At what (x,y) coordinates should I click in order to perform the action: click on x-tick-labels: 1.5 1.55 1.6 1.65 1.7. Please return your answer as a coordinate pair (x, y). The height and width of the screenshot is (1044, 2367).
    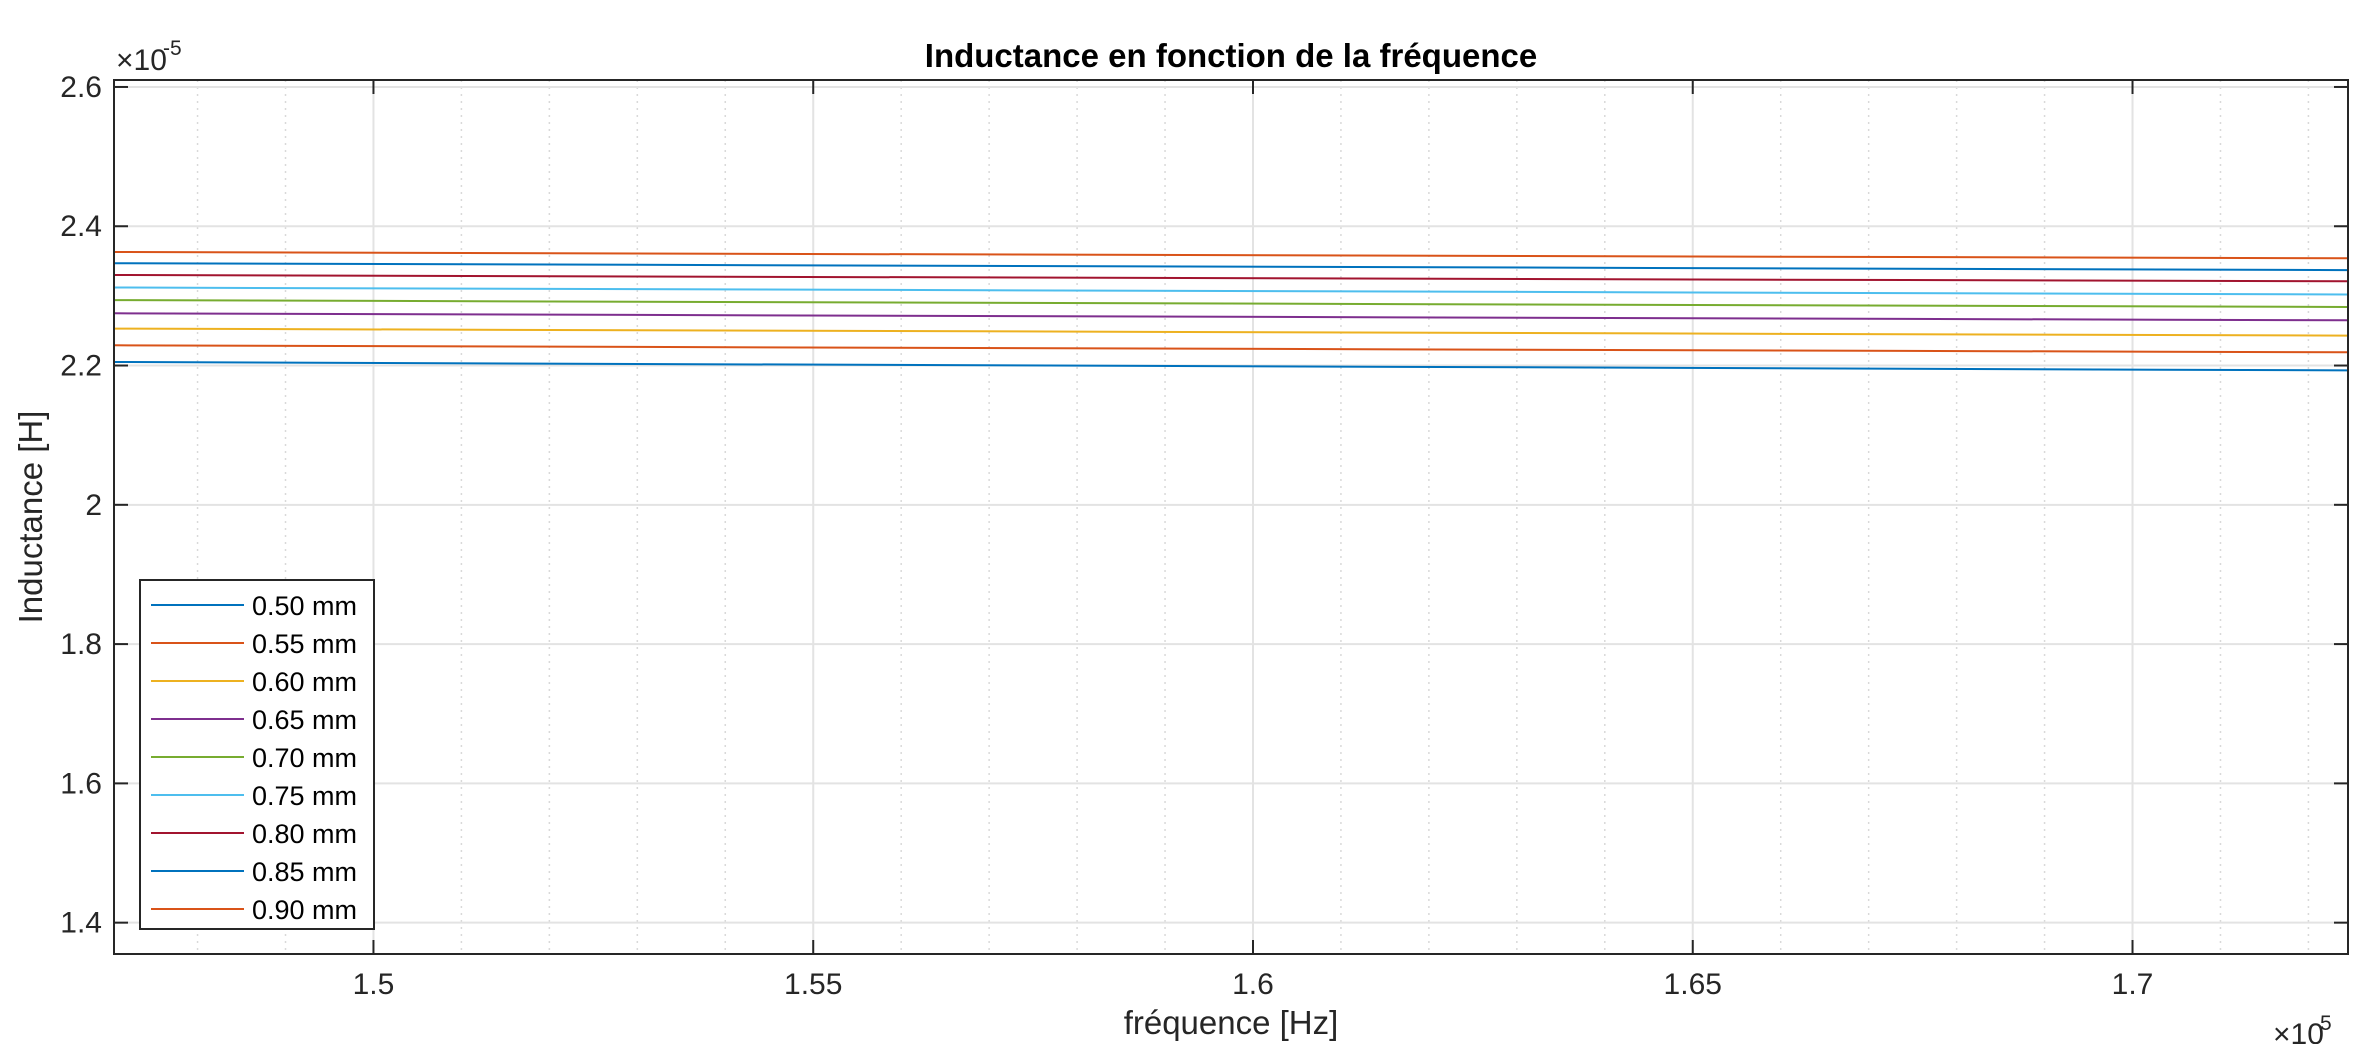
    Looking at the image, I should click on (1253, 984).